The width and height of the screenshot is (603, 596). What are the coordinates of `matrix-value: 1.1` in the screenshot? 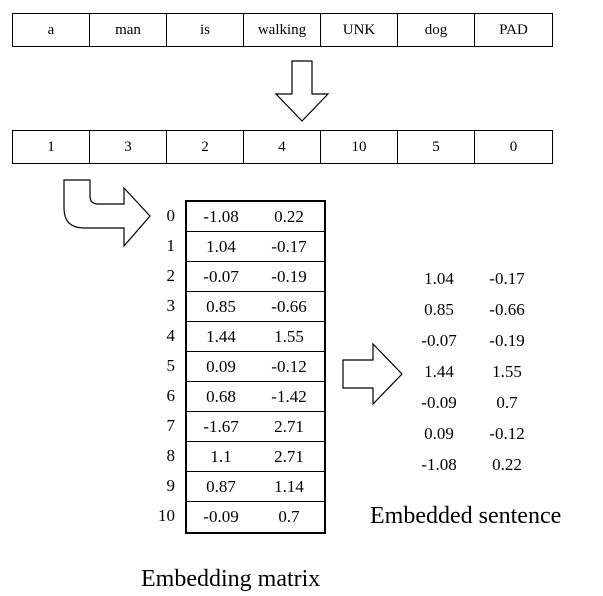 It's located at (221, 456).